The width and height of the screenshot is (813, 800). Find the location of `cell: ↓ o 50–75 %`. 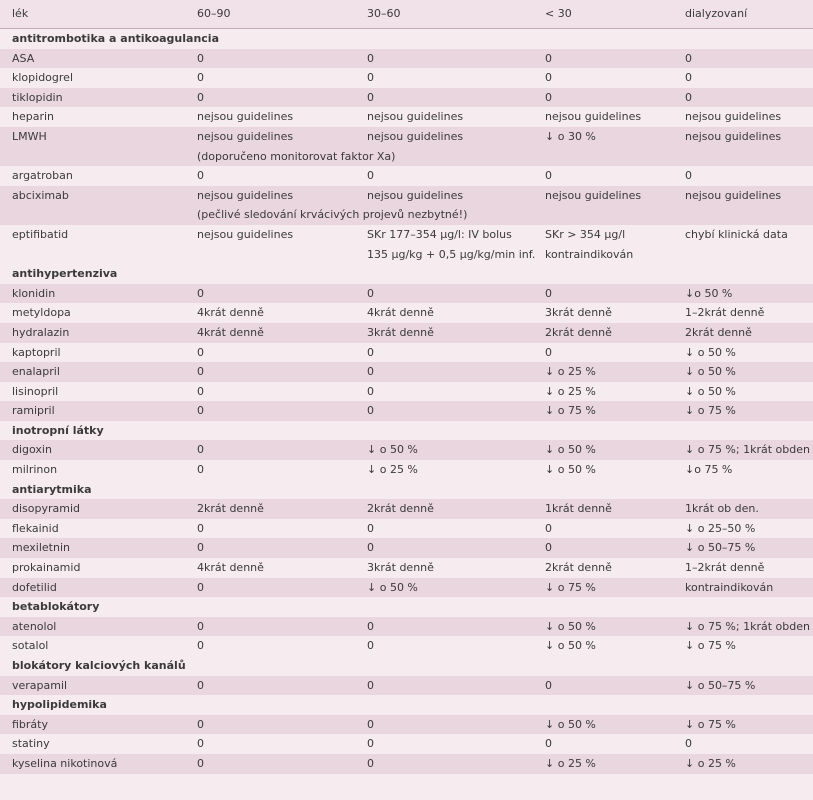

cell: ↓ o 50–75 % is located at coordinates (749, 548).